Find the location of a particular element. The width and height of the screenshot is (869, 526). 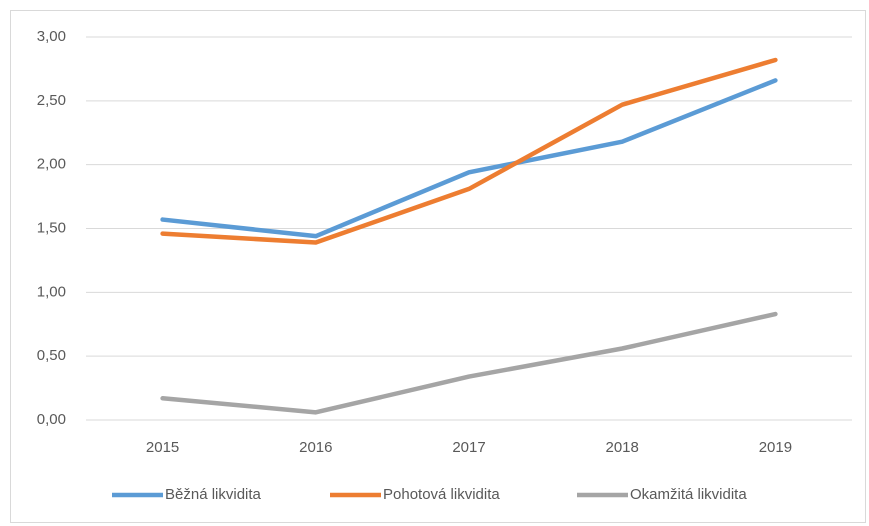

x-tick-label: 2016 is located at coordinates (315, 447).